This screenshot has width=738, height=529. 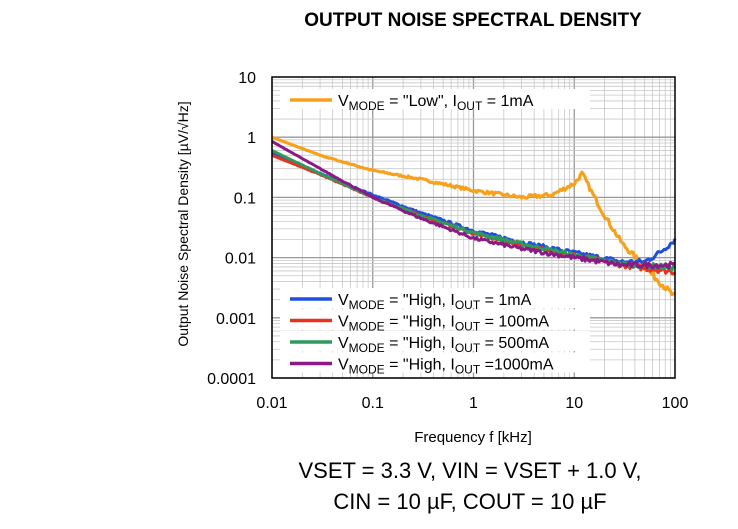 I want to click on legend-label: VMODE = "High, IOUT = 500mA, so click(x=443, y=345).